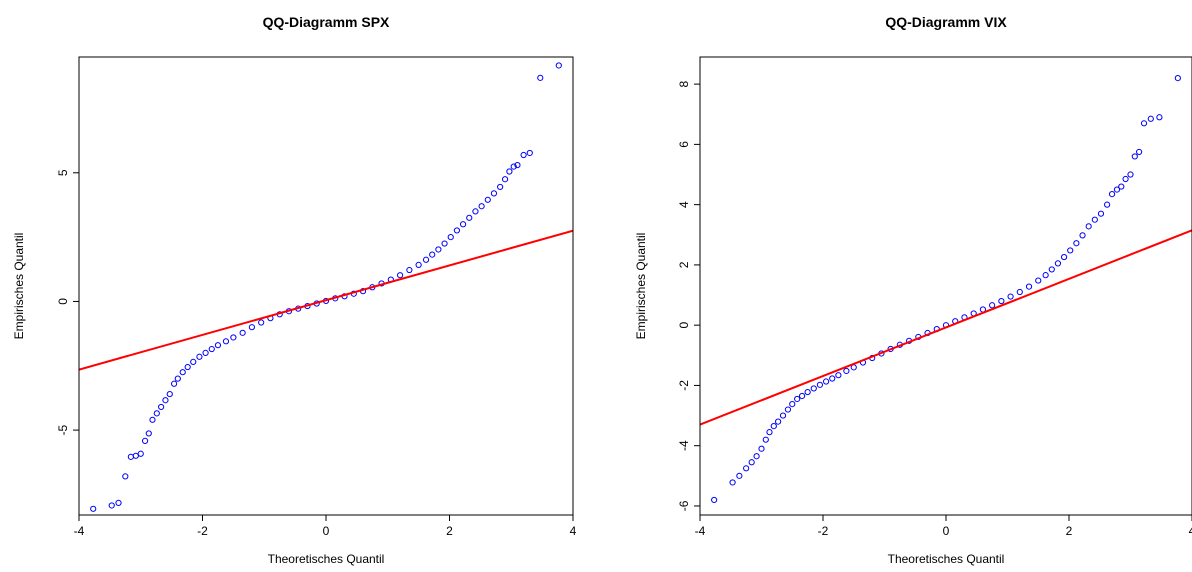 This screenshot has width=1192, height=572. I want to click on y-tick-label: 6, so click(684, 144).